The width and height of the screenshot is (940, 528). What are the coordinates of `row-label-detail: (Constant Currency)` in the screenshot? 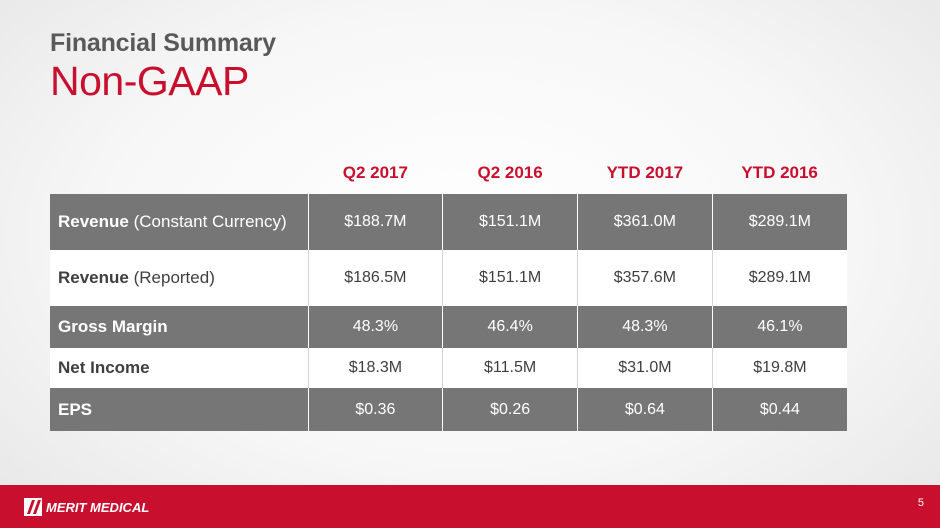 It's located at (207, 221).